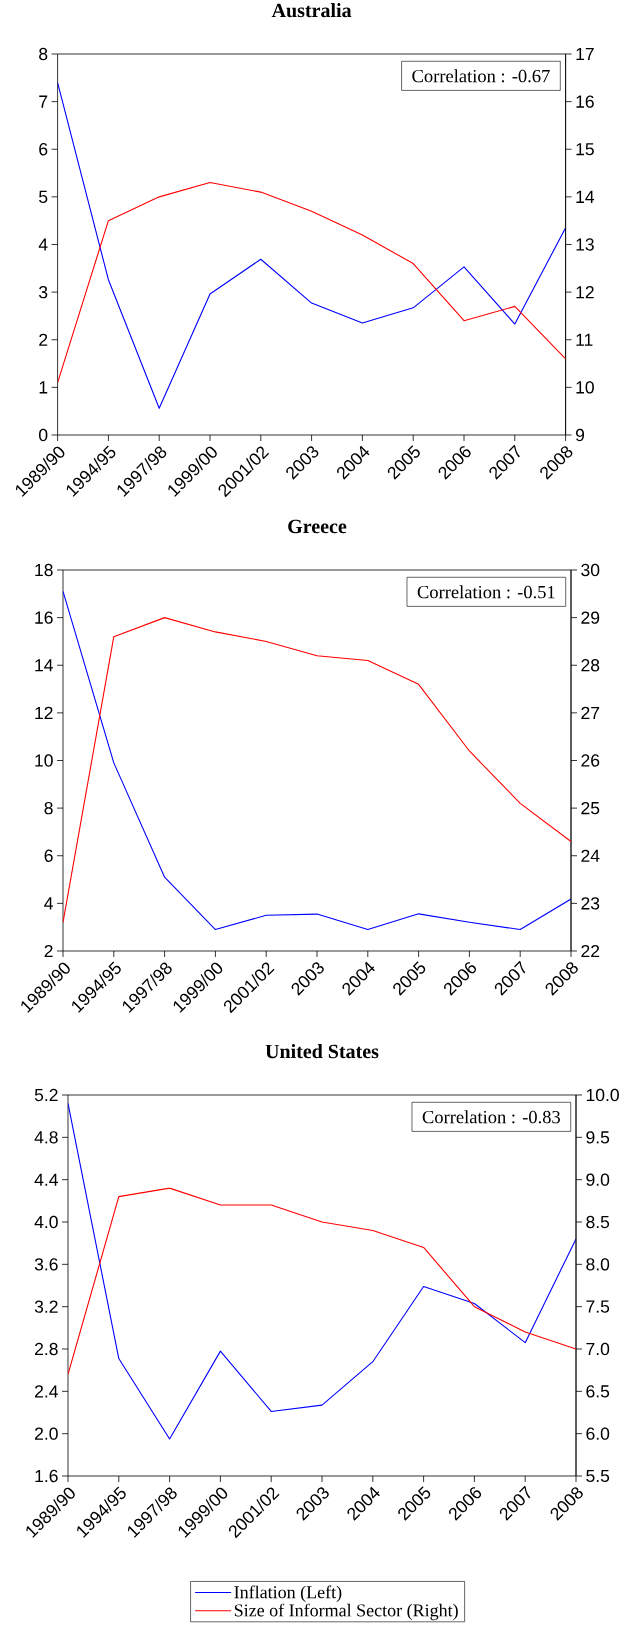  What do you see at coordinates (585, 54) in the screenshot?
I see `y2-tick-label: 17` at bounding box center [585, 54].